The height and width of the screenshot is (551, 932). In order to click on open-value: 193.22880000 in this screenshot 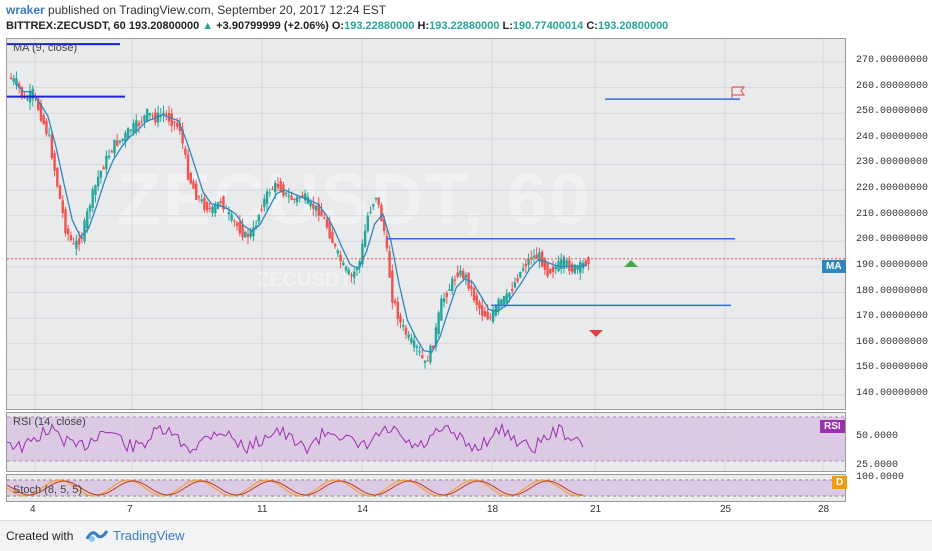, I will do `click(379, 26)`.